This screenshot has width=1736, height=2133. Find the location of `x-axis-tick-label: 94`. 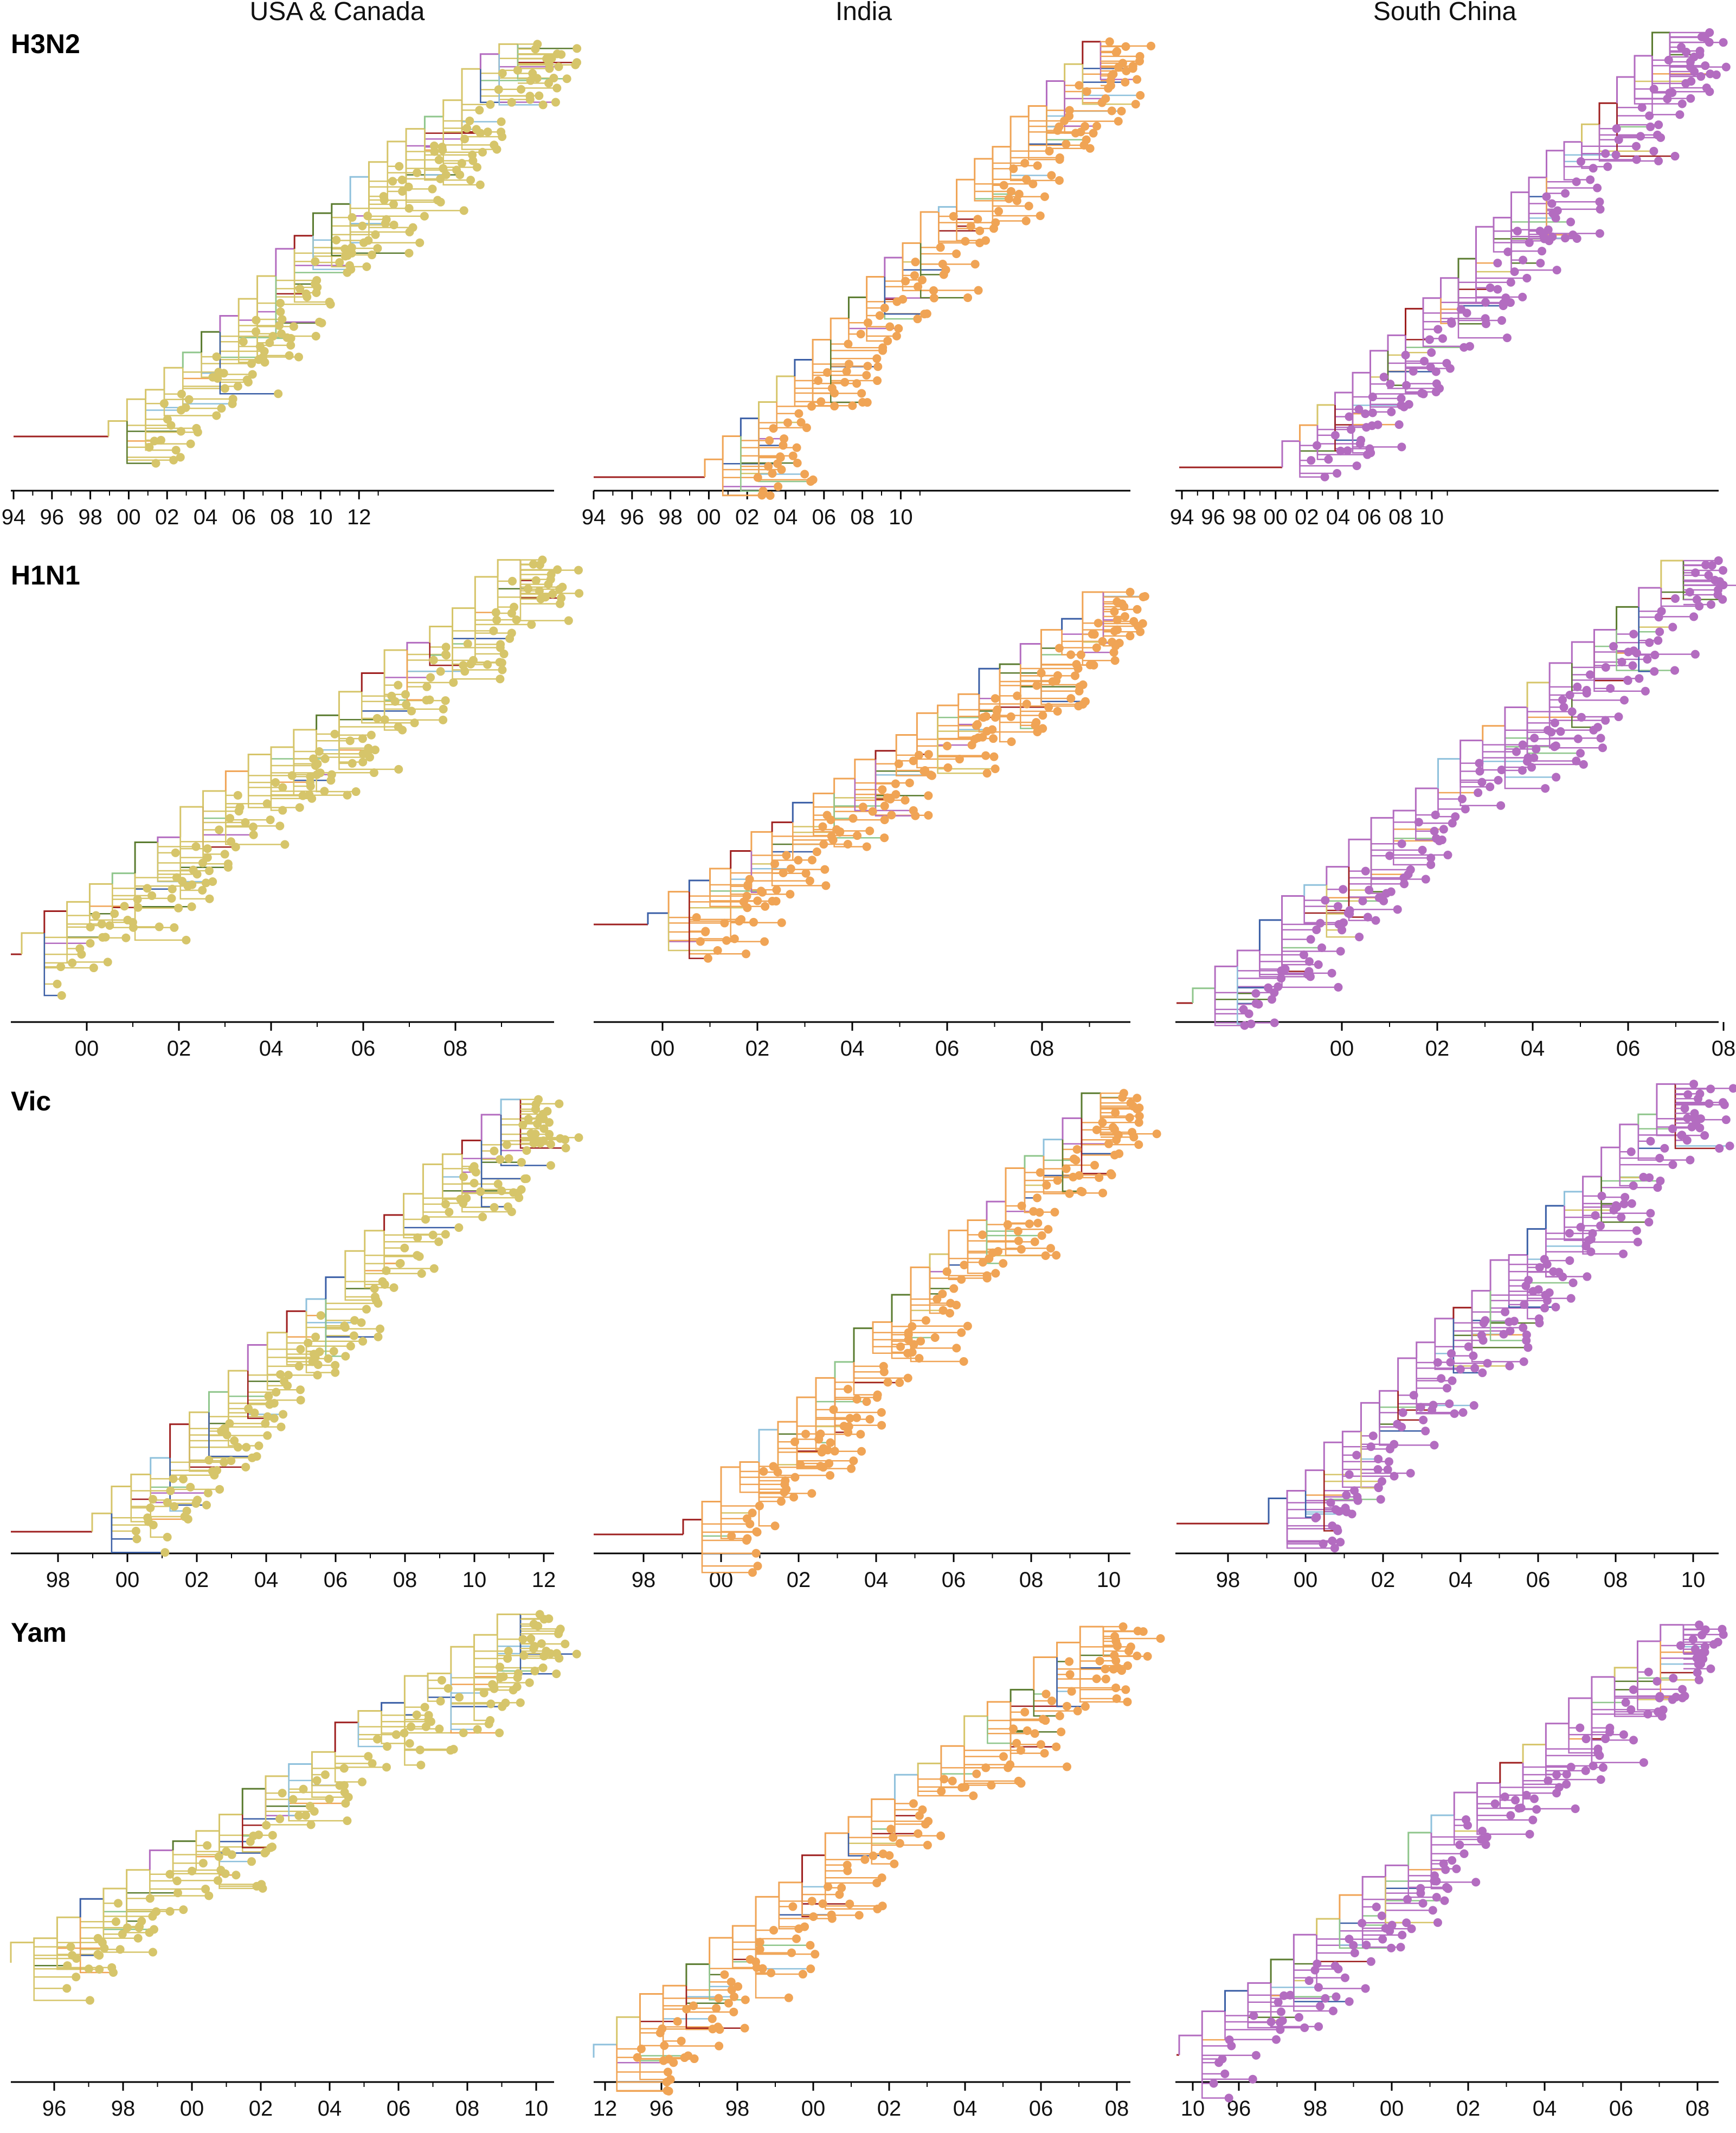

x-axis-tick-label: 94 is located at coordinates (14, 517).